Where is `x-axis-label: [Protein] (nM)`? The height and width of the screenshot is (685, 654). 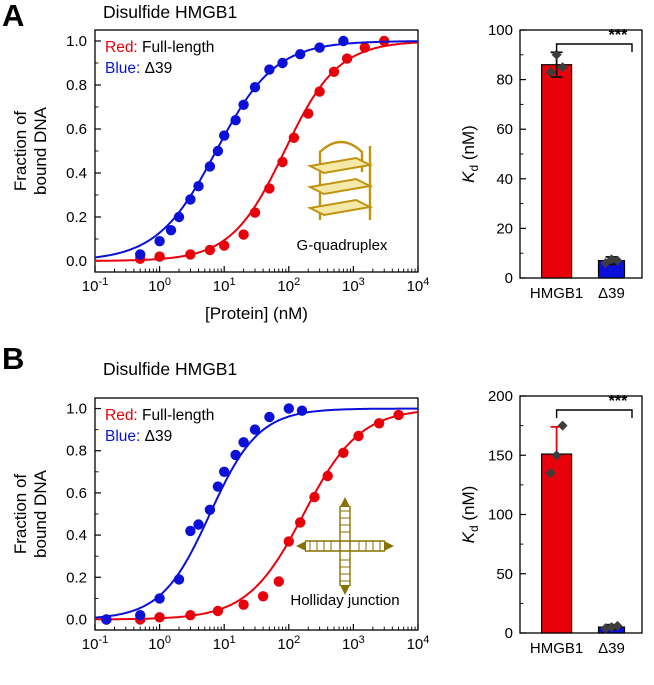
x-axis-label: [Protein] (nM) is located at coordinates (256, 313).